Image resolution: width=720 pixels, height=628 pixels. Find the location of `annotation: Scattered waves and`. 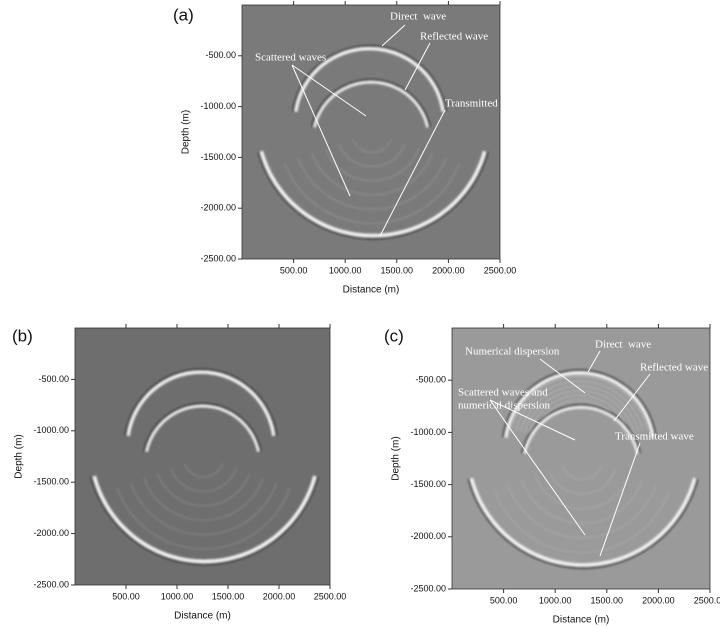

annotation: Scattered waves and is located at coordinates (503, 393).